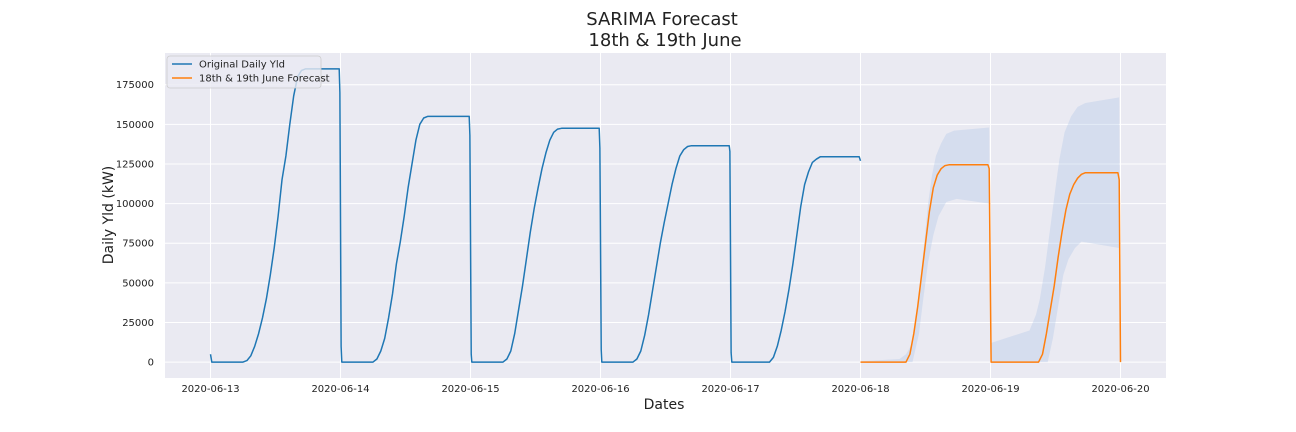 Image resolution: width=1296 pixels, height=432 pixels. I want to click on x-tick-label: 2020-06-14, so click(340, 389).